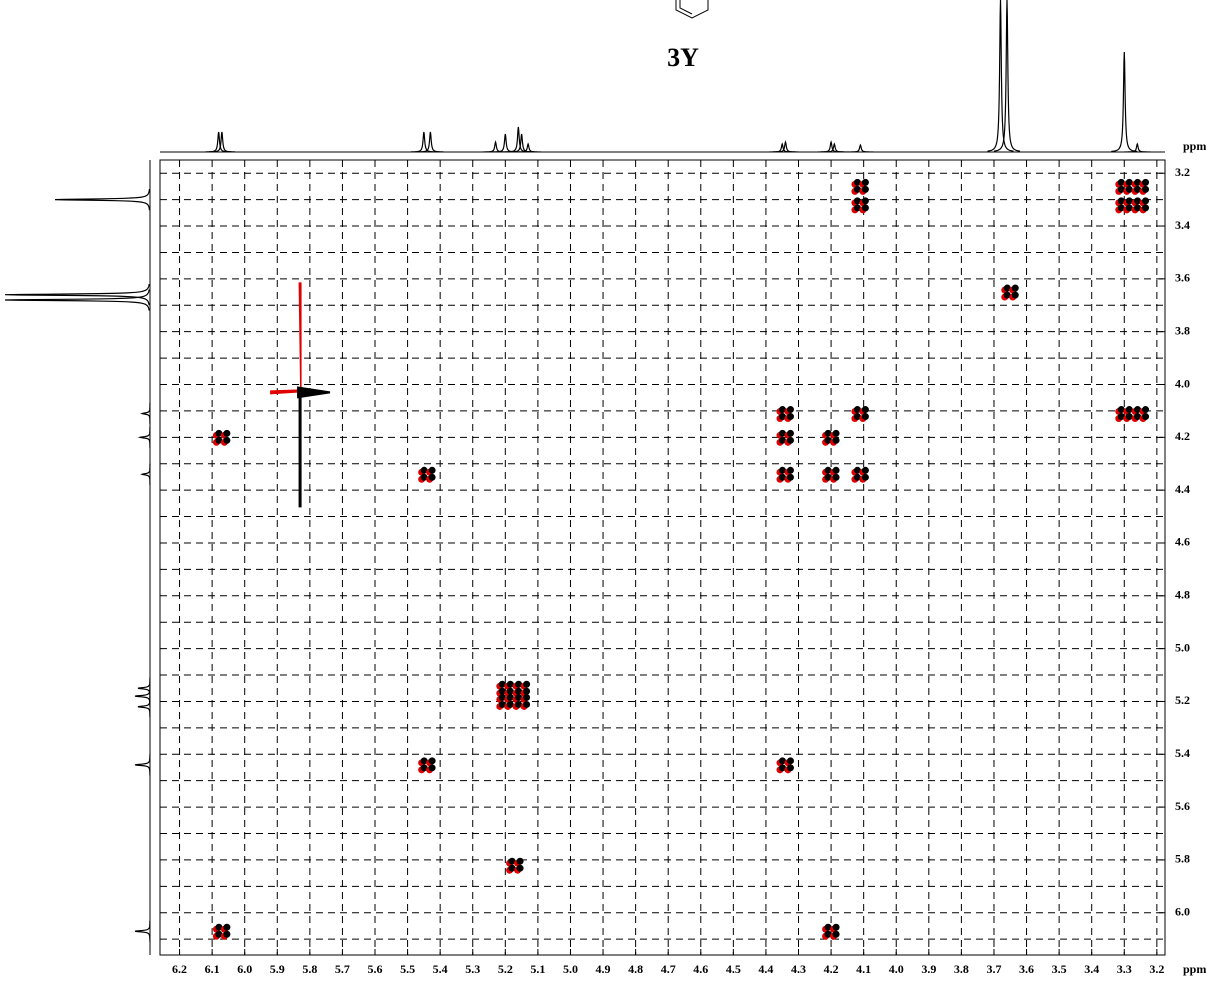  What do you see at coordinates (603, 969) in the screenshot?
I see `x-tick-label: 4.9` at bounding box center [603, 969].